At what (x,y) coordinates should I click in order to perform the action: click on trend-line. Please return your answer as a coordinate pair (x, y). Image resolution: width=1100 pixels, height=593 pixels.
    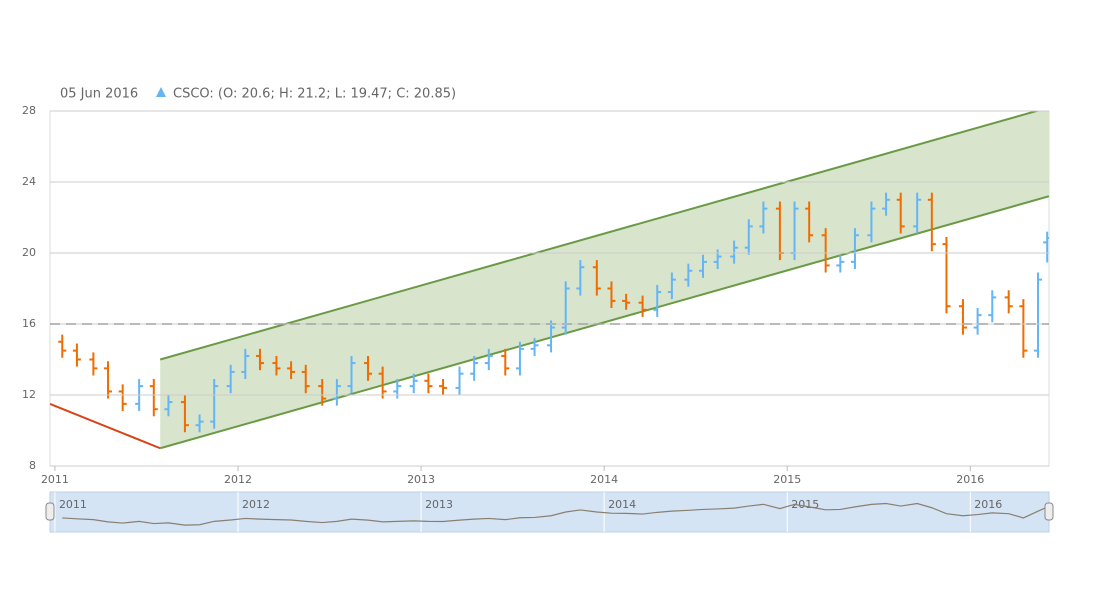
    Looking at the image, I should click on (105, 426).